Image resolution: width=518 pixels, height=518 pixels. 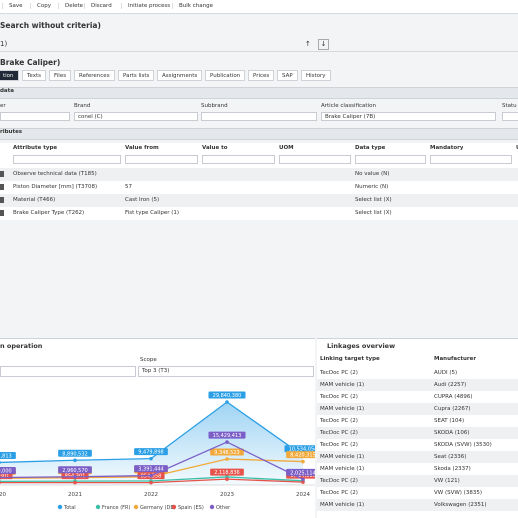 I want to click on scope-select: Top 3 (T3), so click(x=226, y=371).